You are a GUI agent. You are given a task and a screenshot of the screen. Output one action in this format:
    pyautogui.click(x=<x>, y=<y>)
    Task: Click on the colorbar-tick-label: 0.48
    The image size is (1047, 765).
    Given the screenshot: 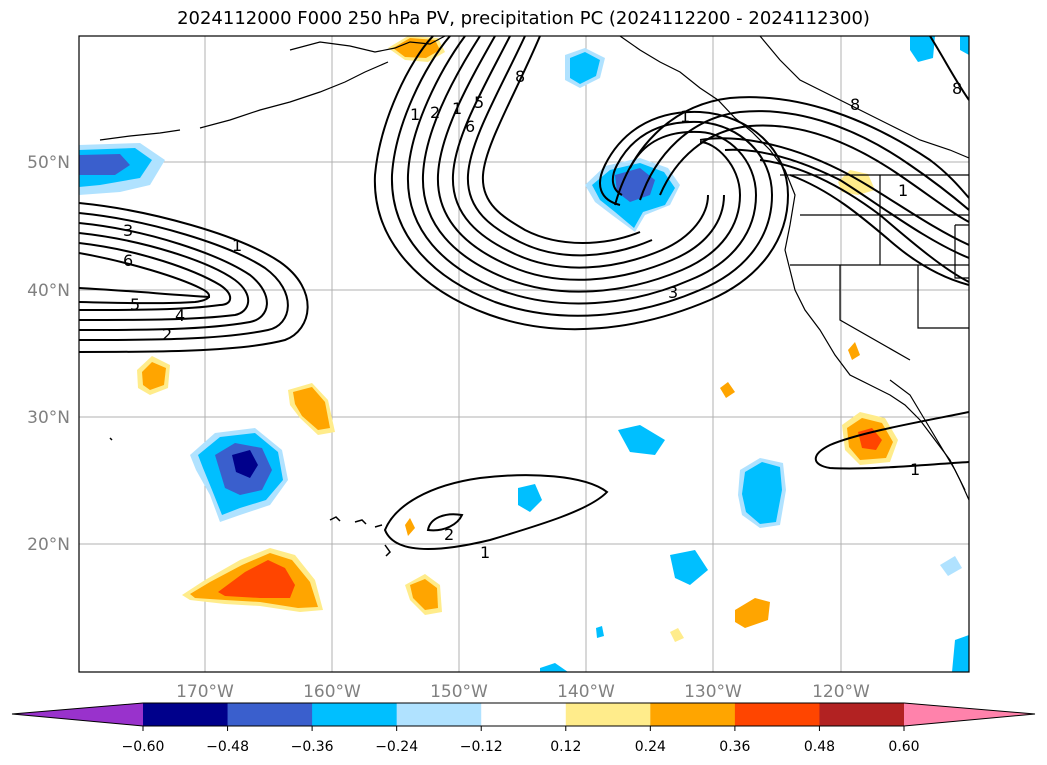 What is the action you would take?
    pyautogui.click(x=819, y=747)
    